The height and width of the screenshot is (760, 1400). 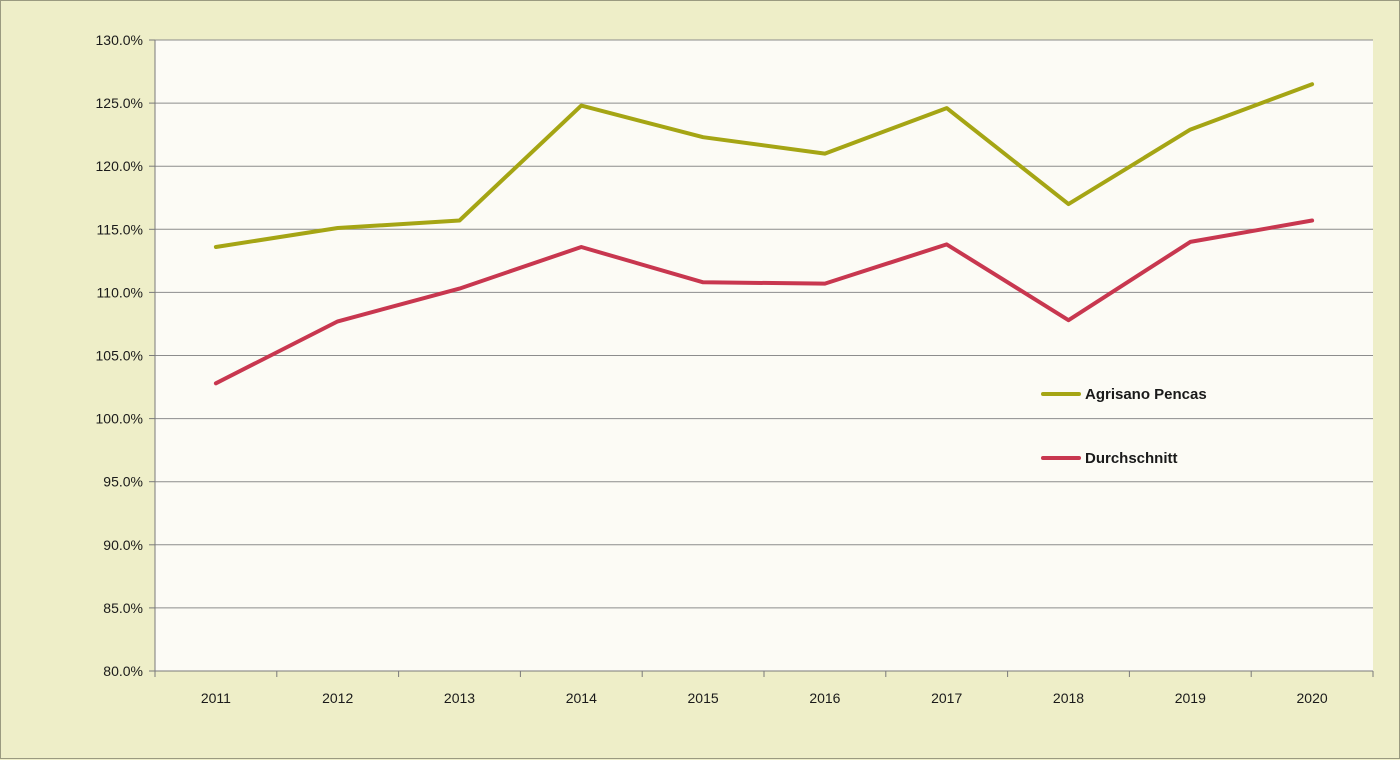 I want to click on legend-label-2: Durchschnitt, so click(x=1131, y=458).